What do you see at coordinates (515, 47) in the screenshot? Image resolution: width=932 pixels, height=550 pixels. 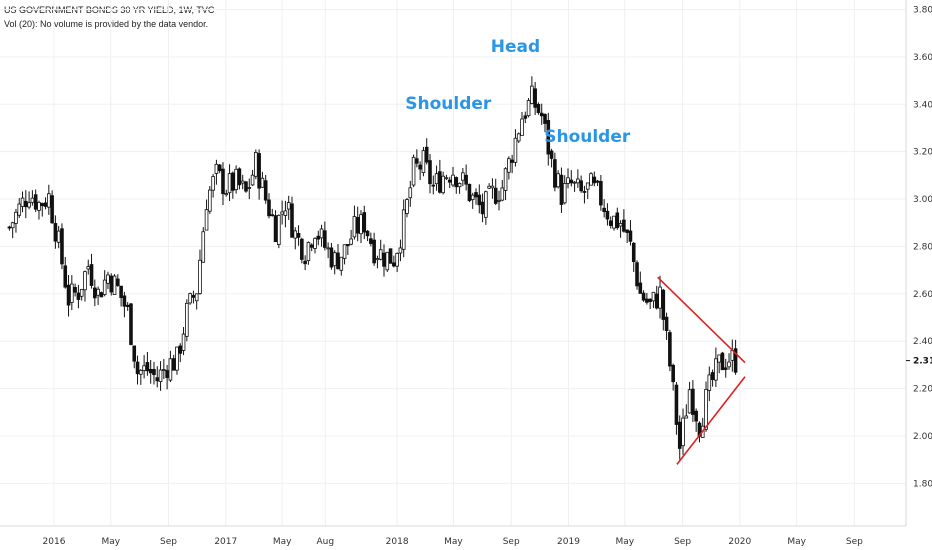 I see `annotation-label: Head` at bounding box center [515, 47].